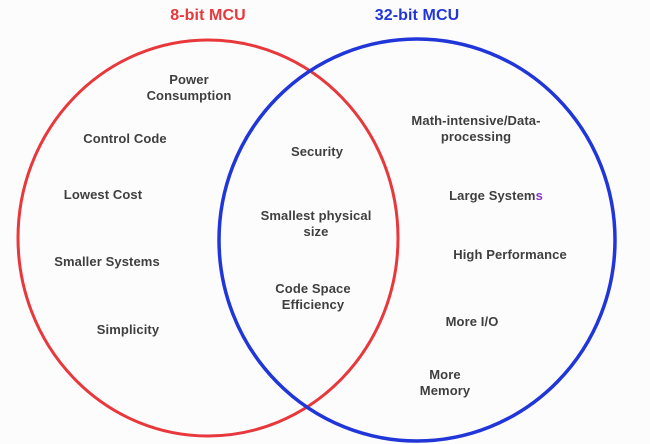  What do you see at coordinates (128, 329) in the screenshot?
I see `label-simplicity: Simplicity` at bounding box center [128, 329].